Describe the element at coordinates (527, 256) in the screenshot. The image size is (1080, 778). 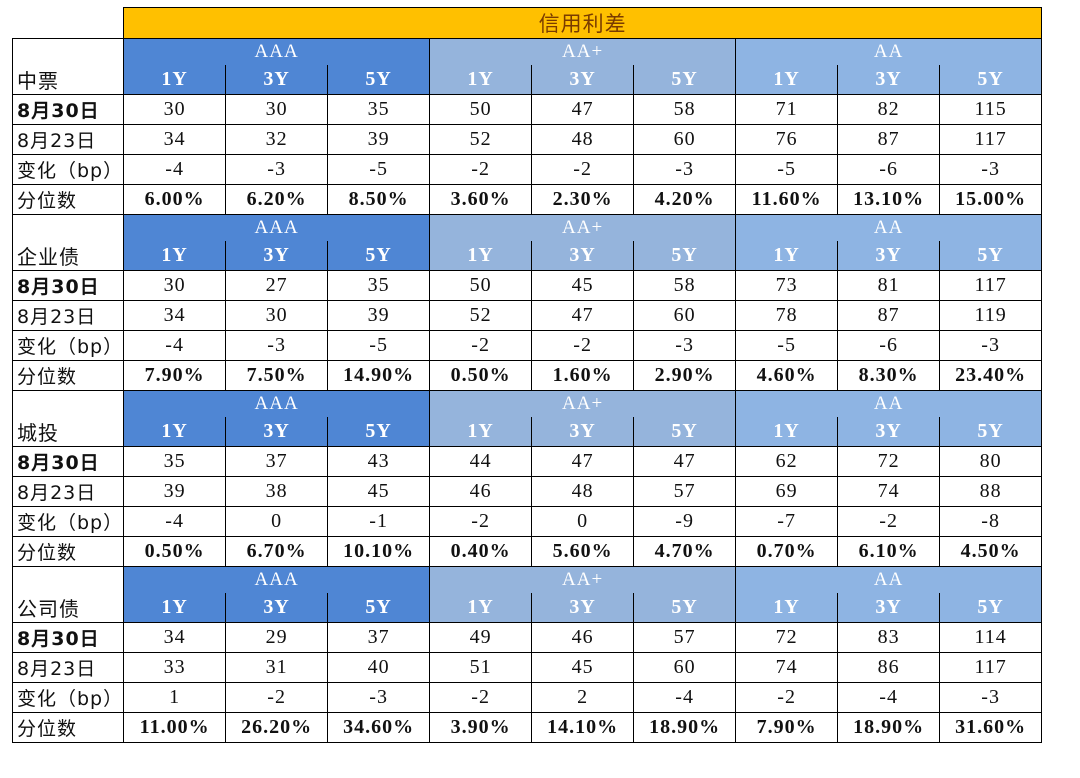
I see `section-term-row: 企业债 1Y 3Y 5Y 1Y 3Y 5Y 1Y 3Y 5Y` at that location.